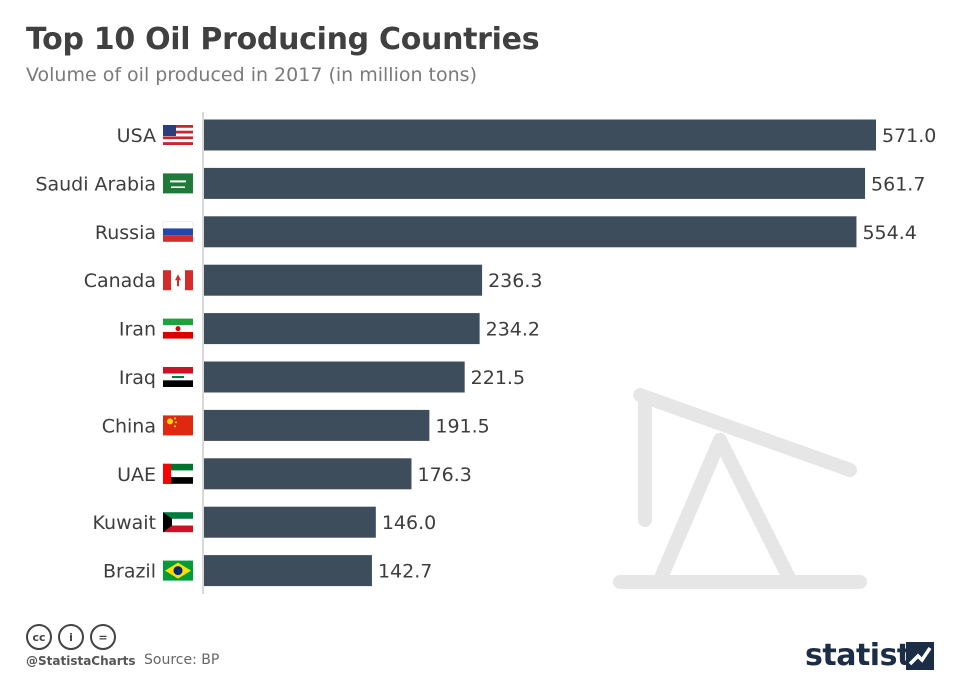 The width and height of the screenshot is (960, 684). I want to click on bar-saudi-arabia, so click(535, 183).